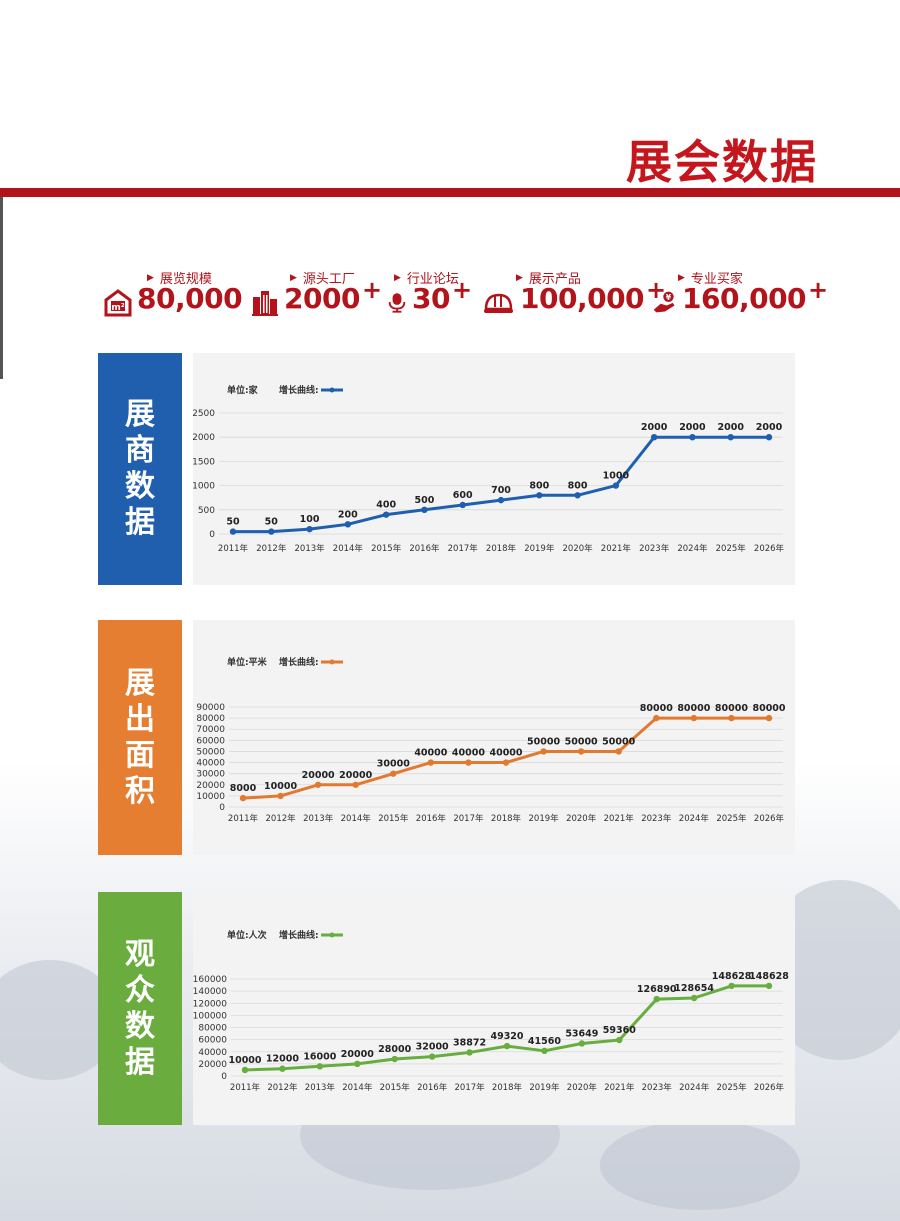 The image size is (900, 1221). What do you see at coordinates (247, 935) in the screenshot?
I see `chart-unit-label: 单位:人次` at bounding box center [247, 935].